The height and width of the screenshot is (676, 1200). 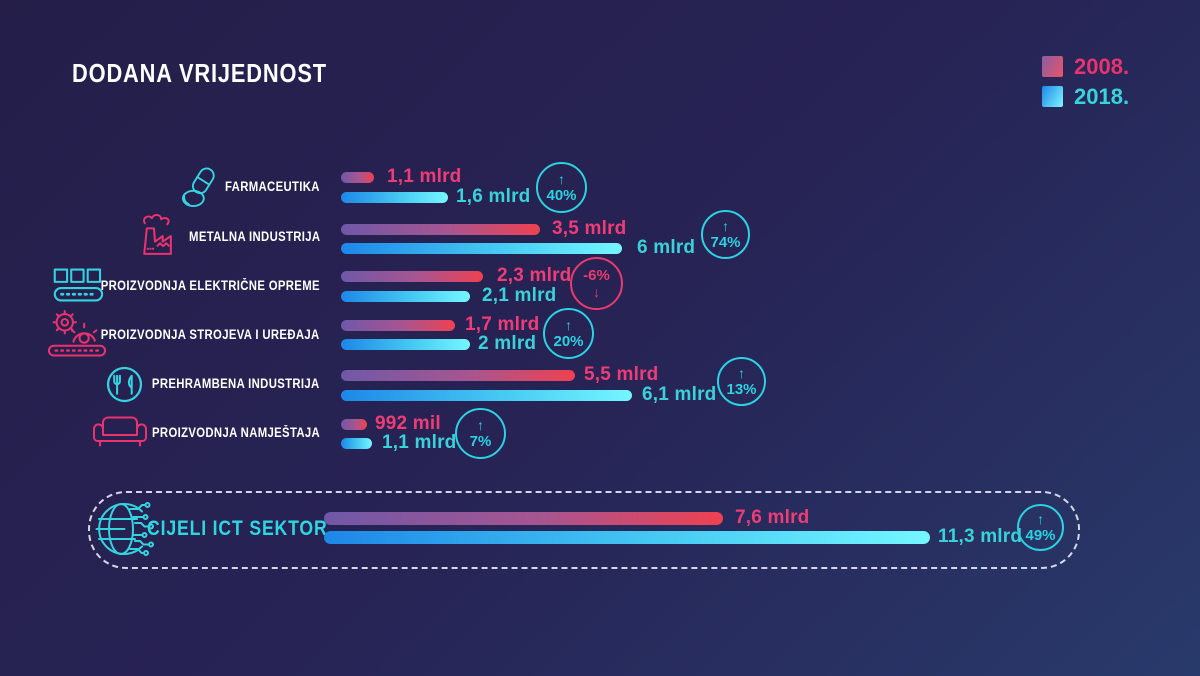 I want to click on sofa-icon, so click(x=120, y=431).